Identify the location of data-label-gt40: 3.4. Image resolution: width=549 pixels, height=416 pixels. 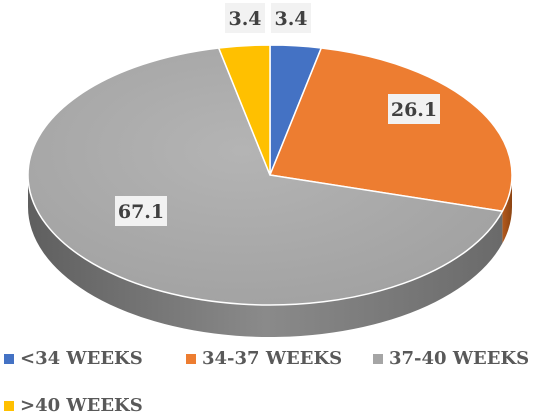
(244, 19).